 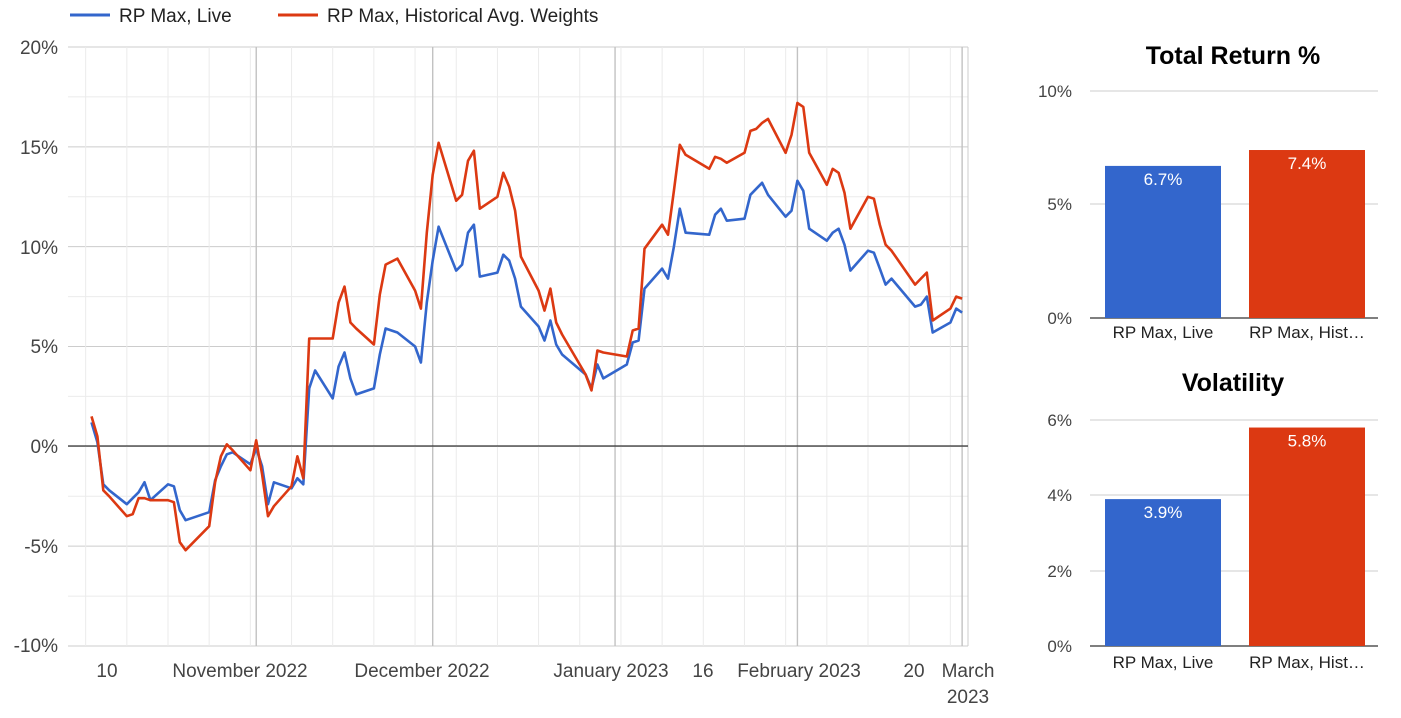 I want to click on volatility-value-label-historical: 5.8%, so click(x=1307, y=441).